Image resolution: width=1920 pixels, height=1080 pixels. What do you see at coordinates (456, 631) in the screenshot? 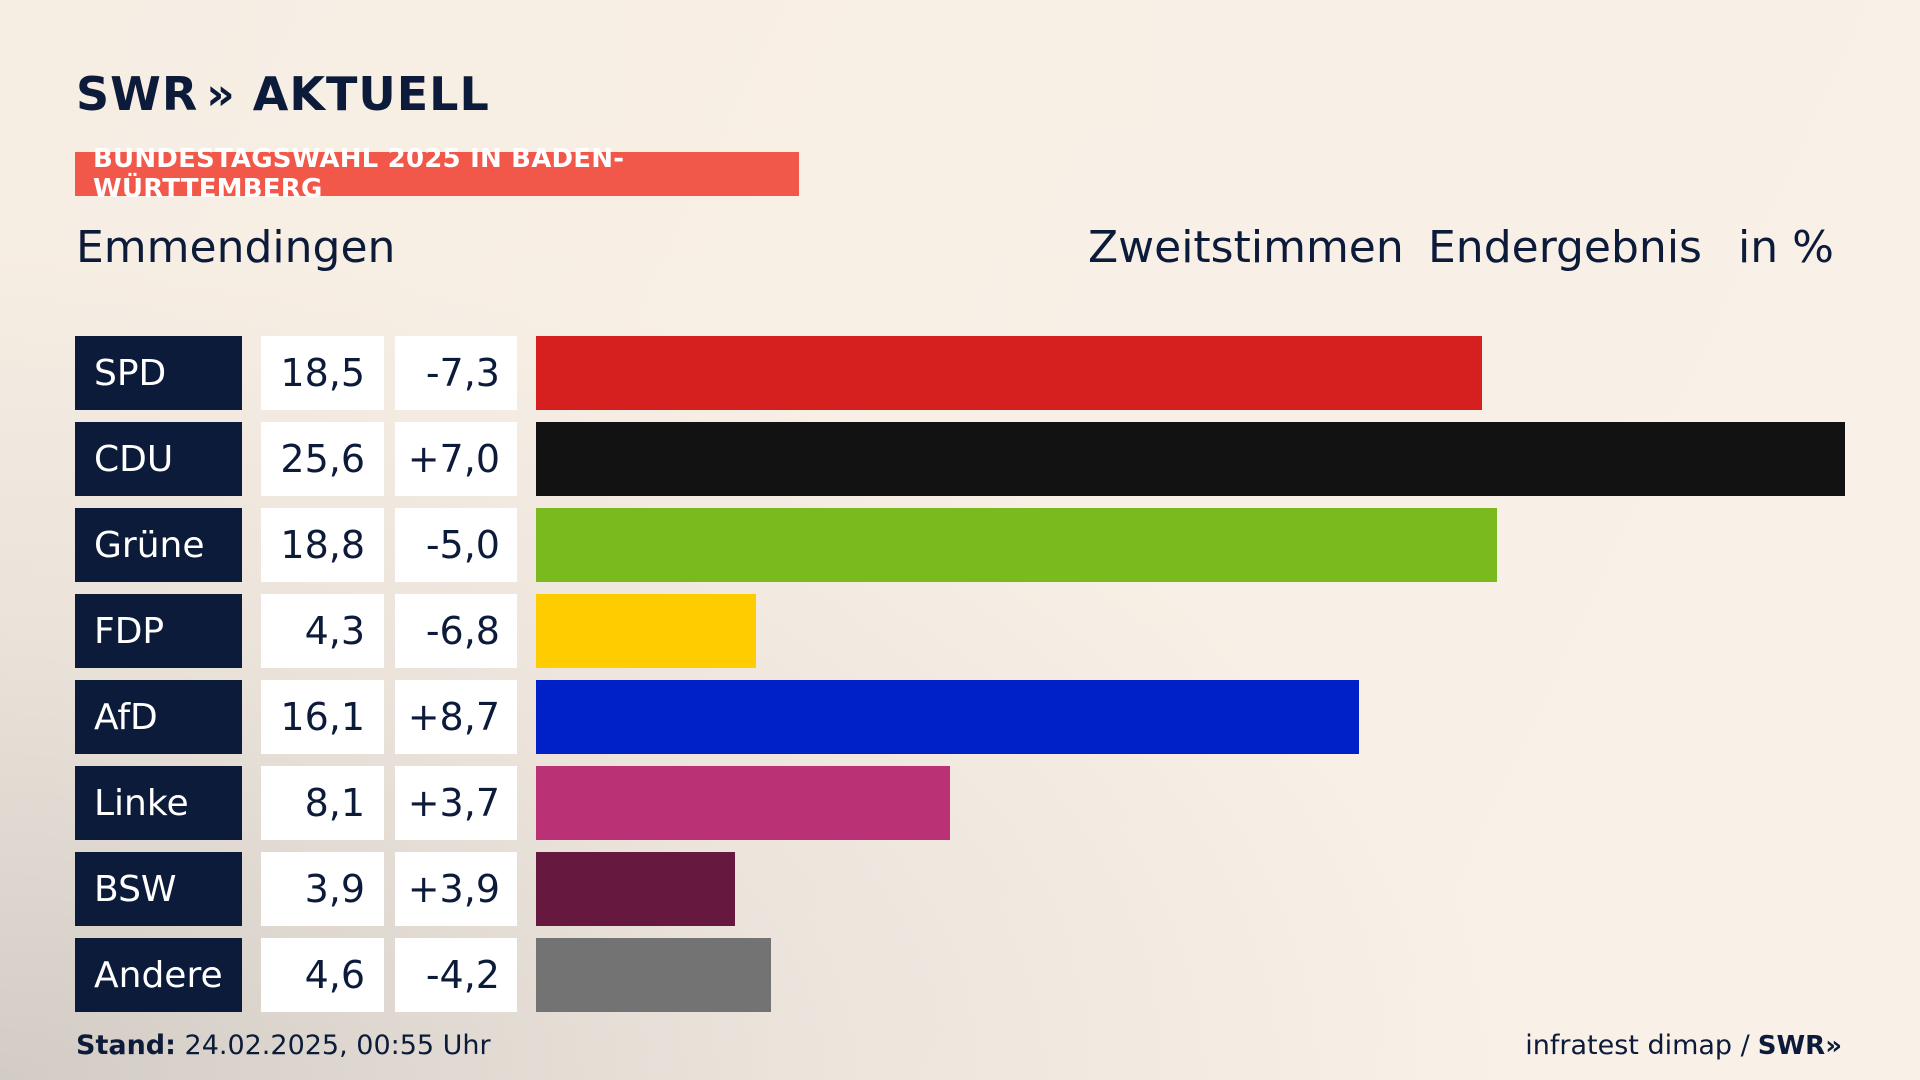
I see `diff-label: -6,8` at bounding box center [456, 631].